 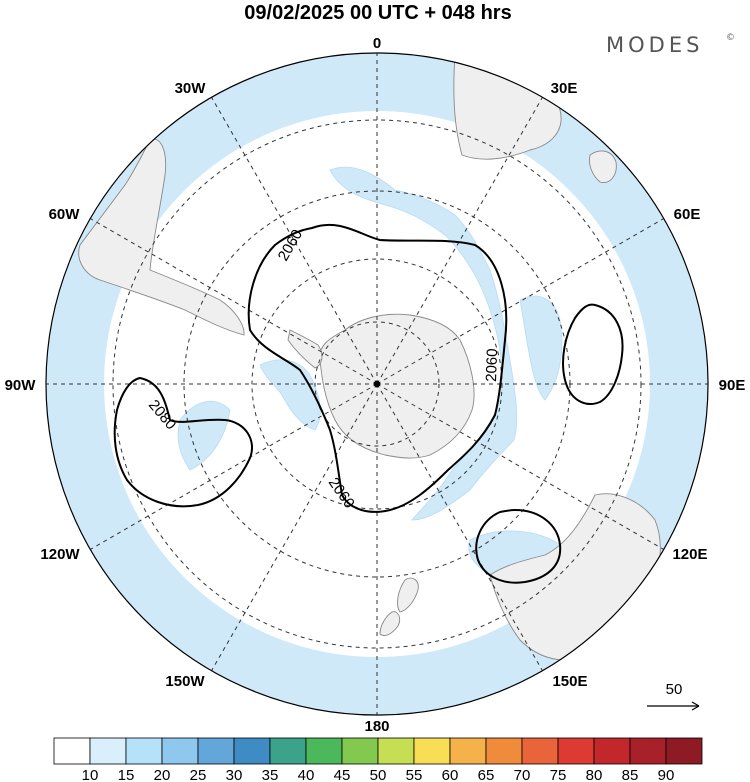 I want to click on latitude-circle-70s, so click(x=377, y=384).